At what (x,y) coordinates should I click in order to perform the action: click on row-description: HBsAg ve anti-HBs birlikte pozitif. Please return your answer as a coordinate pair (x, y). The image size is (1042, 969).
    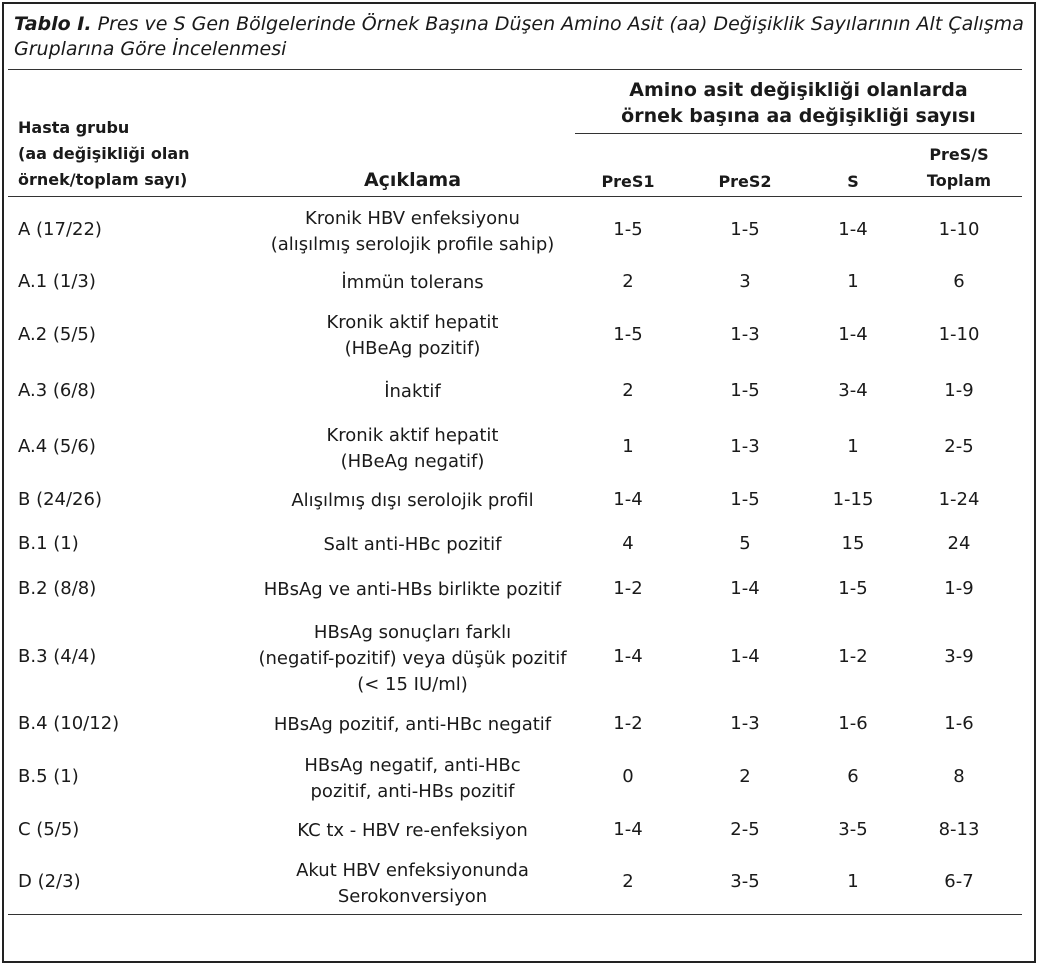
    Looking at the image, I should click on (412, 590).